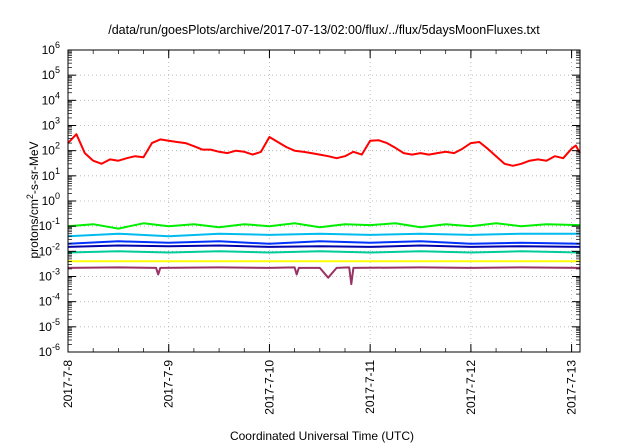  What do you see at coordinates (471, 387) in the screenshot?
I see `x-tick-label: 2017-7-12` at bounding box center [471, 387].